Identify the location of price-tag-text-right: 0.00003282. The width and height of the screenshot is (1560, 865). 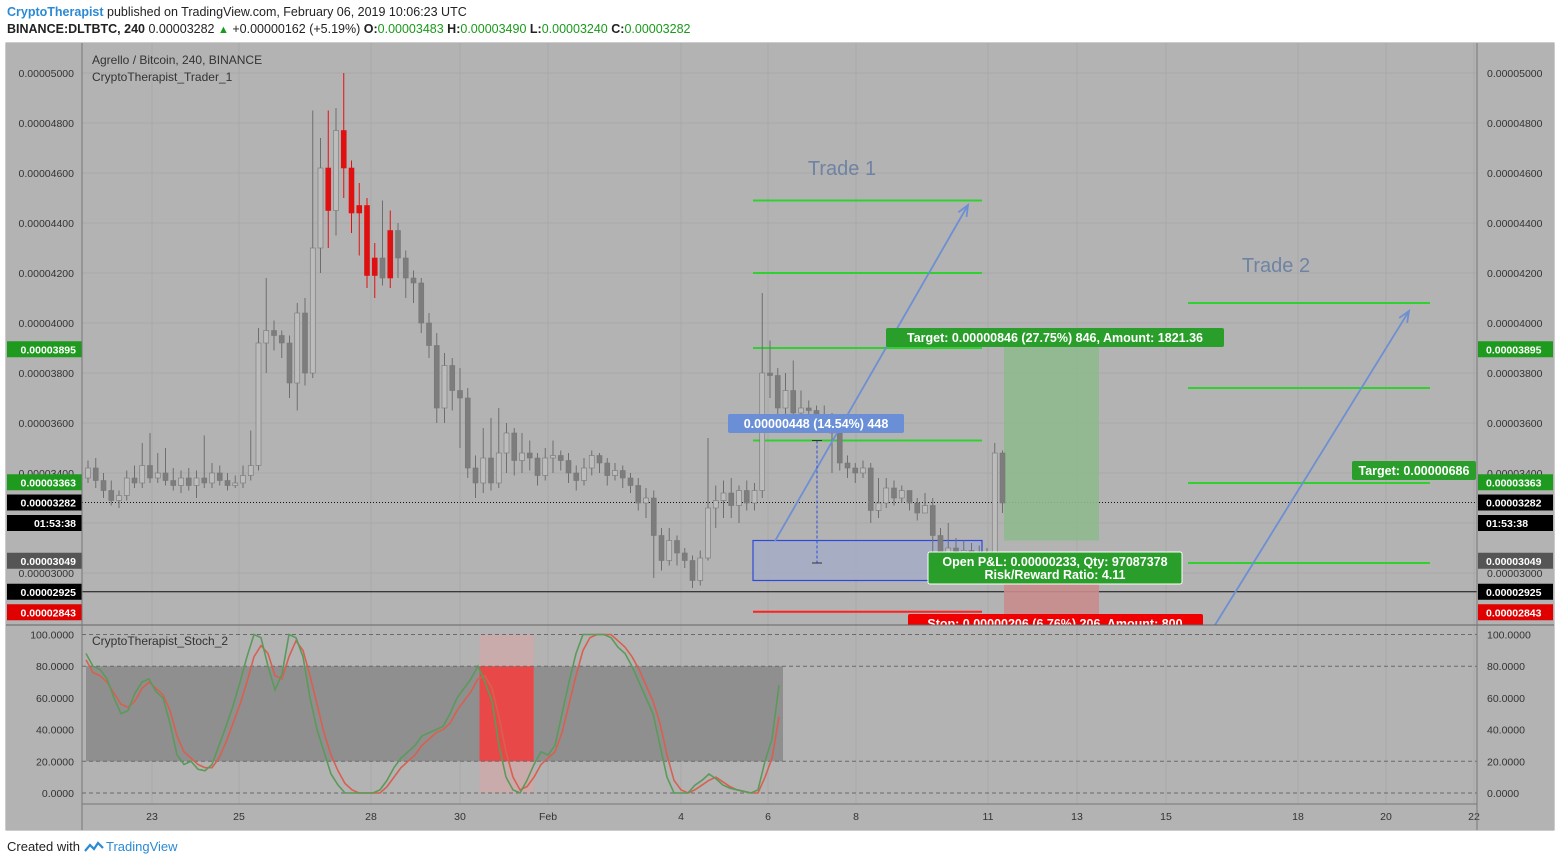
(1514, 504).